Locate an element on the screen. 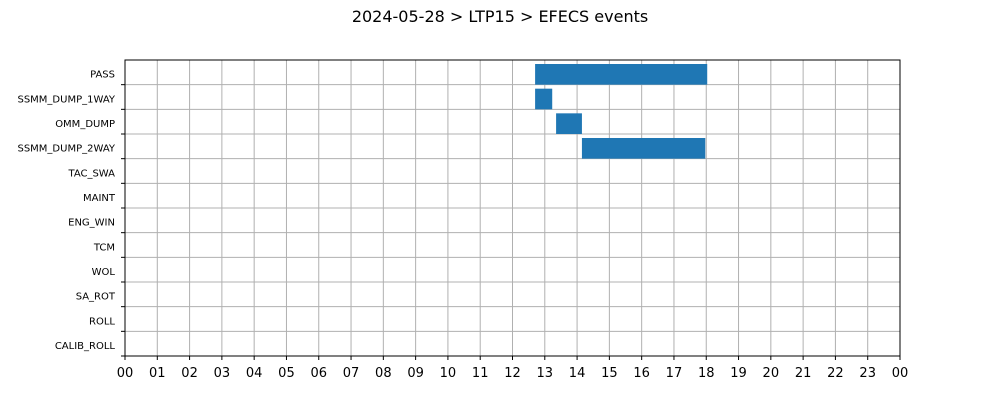 The height and width of the screenshot is (400, 1000). x-tick-label: 19 is located at coordinates (738, 373).